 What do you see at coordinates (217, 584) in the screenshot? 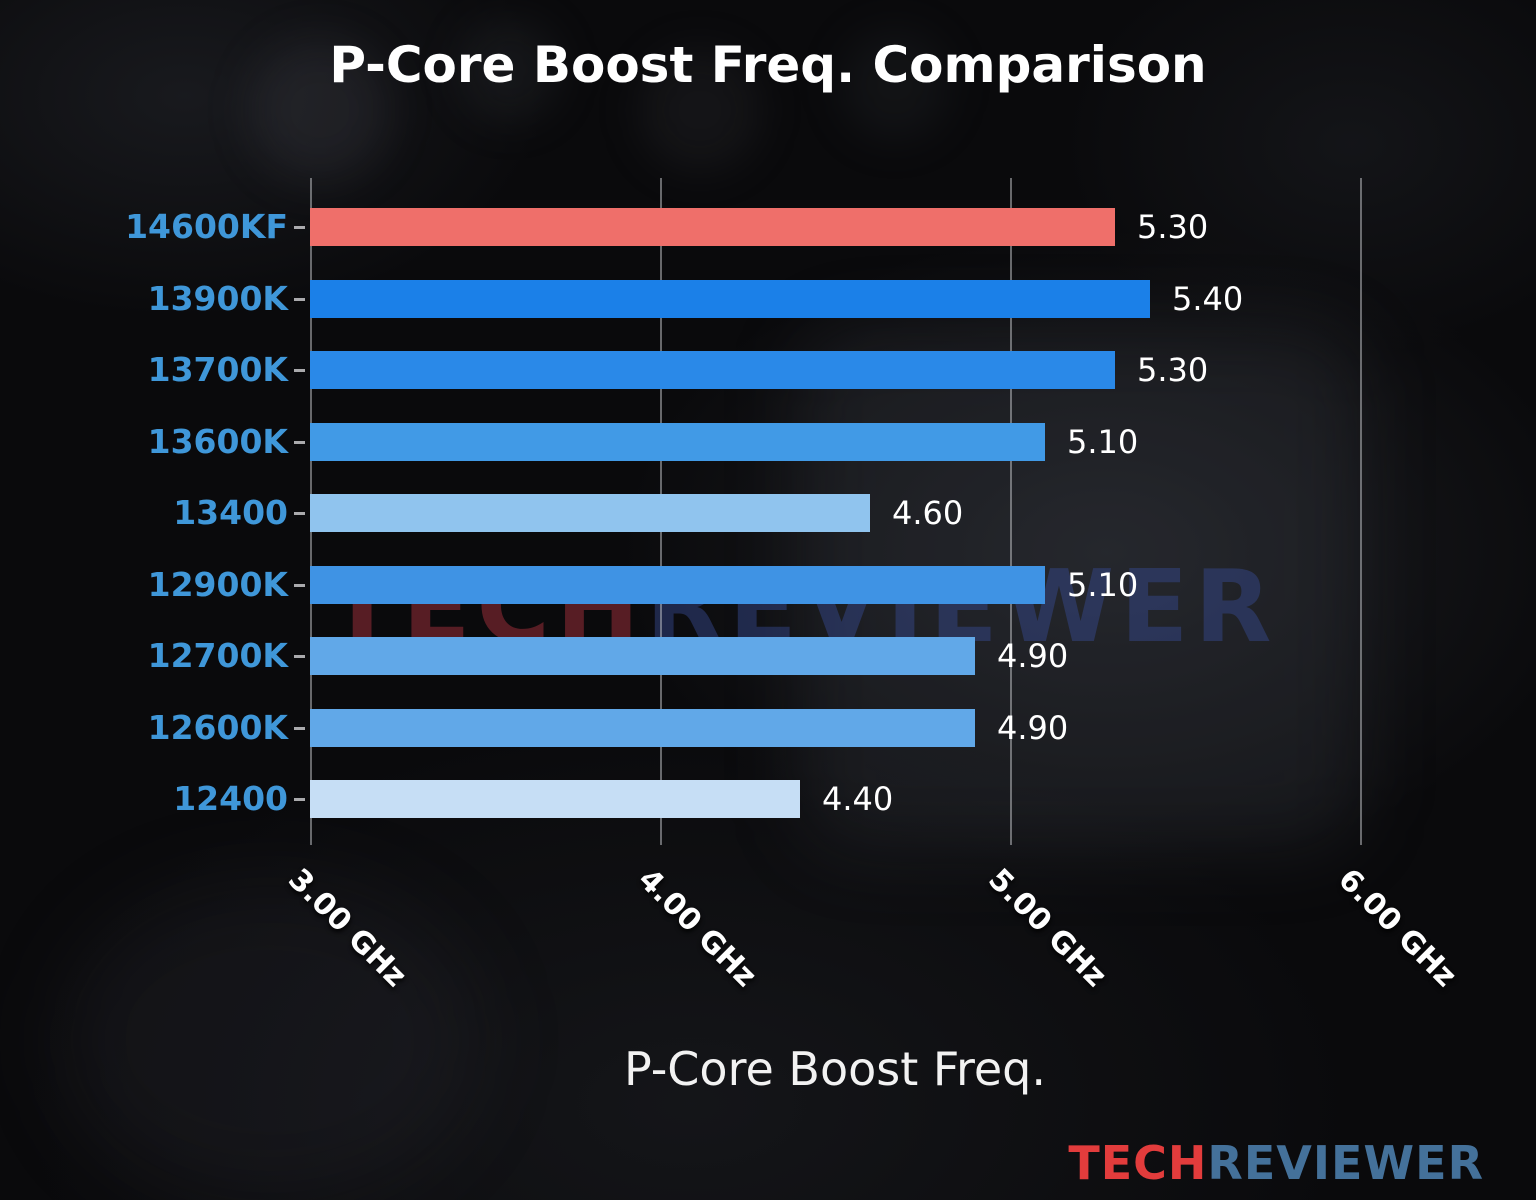
I see `category-label-12900k: 12900K` at bounding box center [217, 584].